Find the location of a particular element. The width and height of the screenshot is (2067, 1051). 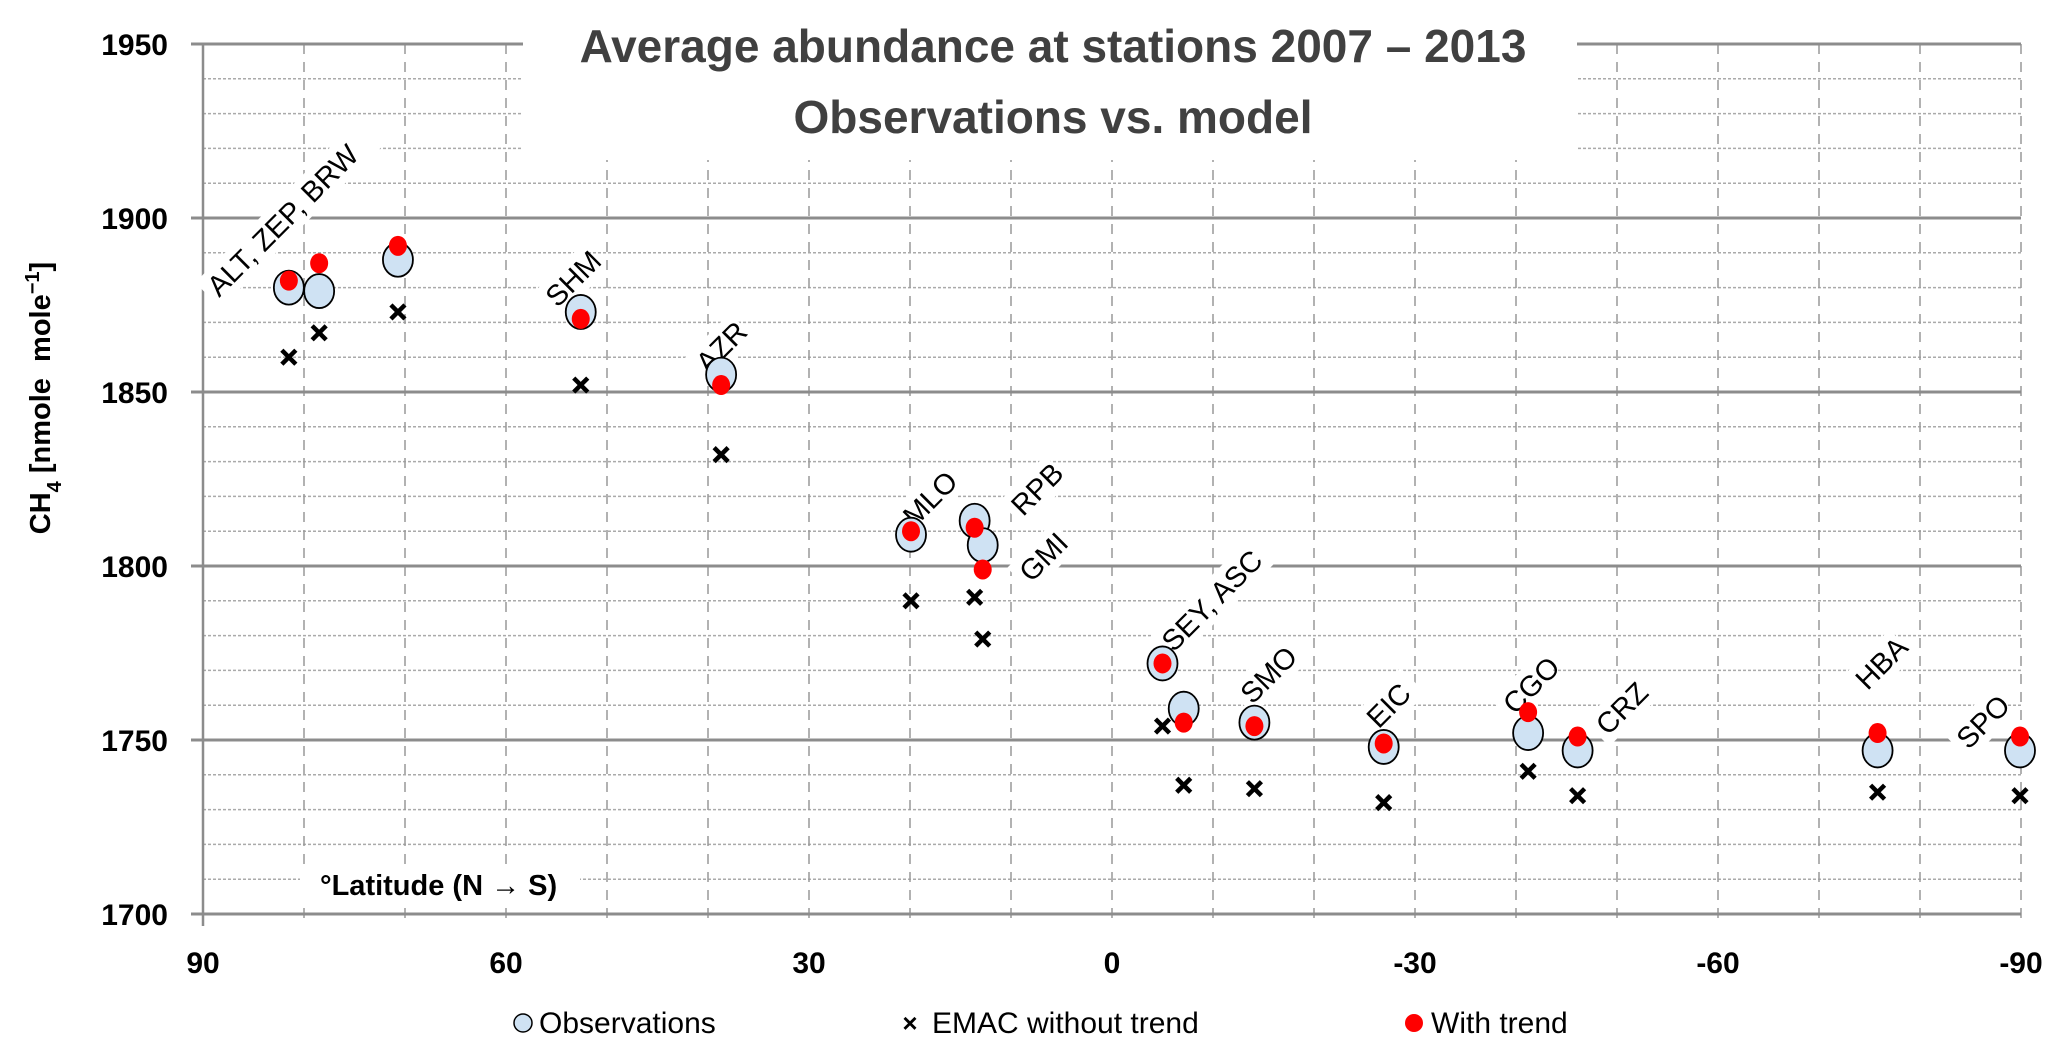

legend-item-emac-without-trend: × EMAC without trend is located at coordinates (1050, 1023).